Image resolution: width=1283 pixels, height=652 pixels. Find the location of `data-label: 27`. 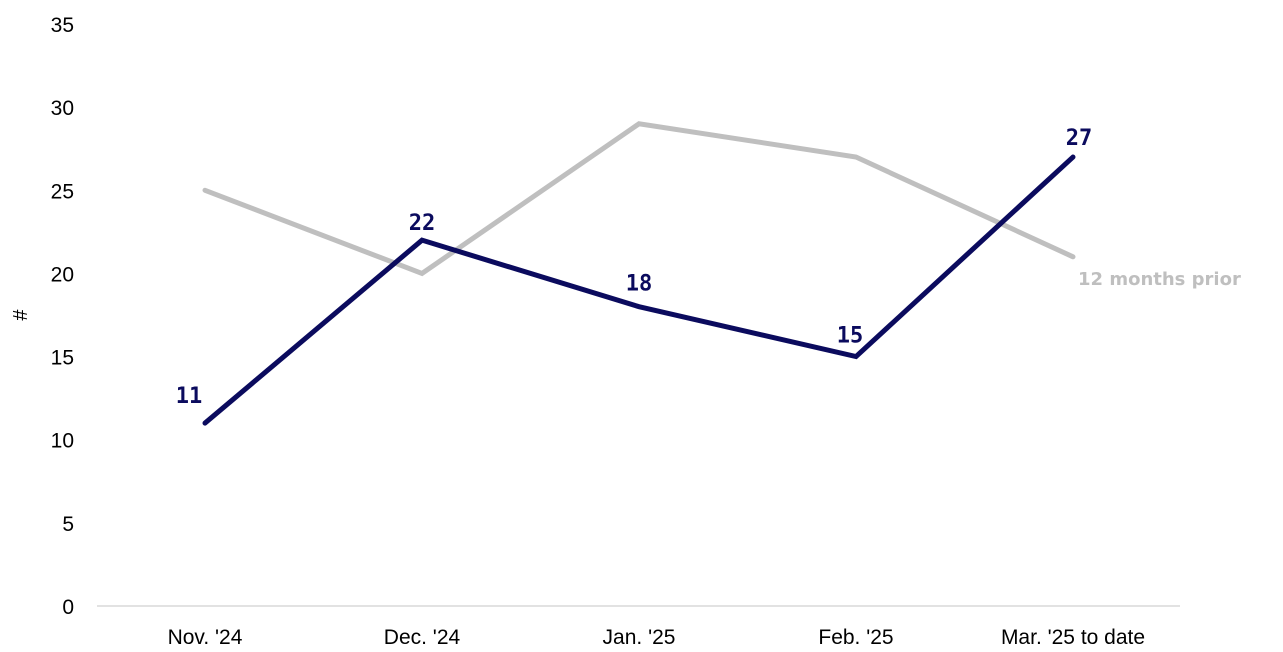

data-label: 27 is located at coordinates (1079, 138).